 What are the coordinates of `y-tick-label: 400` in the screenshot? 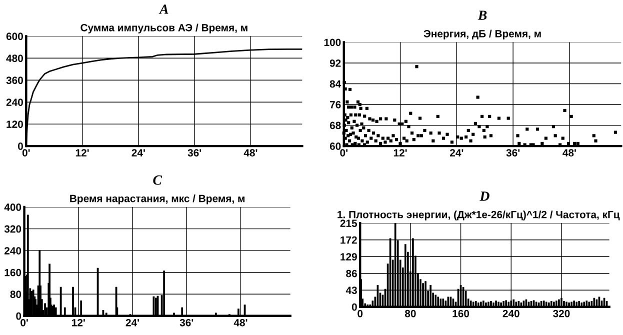 It's located at (13, 207).